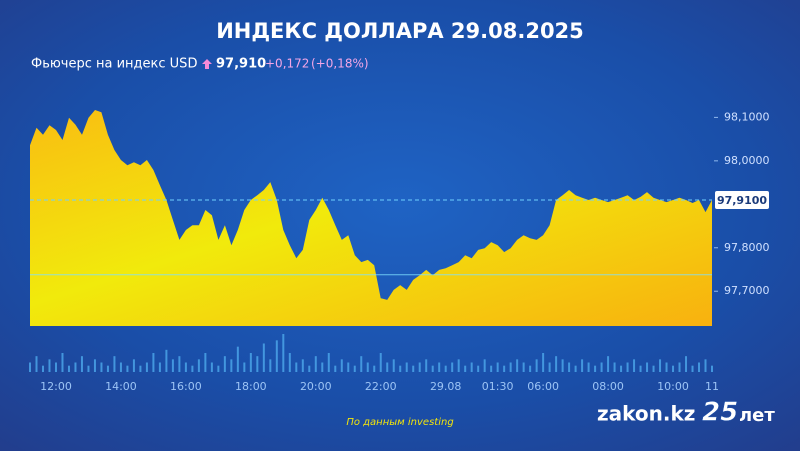 Image resolution: width=800 pixels, height=455 pixels. Describe the element at coordinates (673, 386) in the screenshot. I see `x-tick-label: 10:00` at that location.